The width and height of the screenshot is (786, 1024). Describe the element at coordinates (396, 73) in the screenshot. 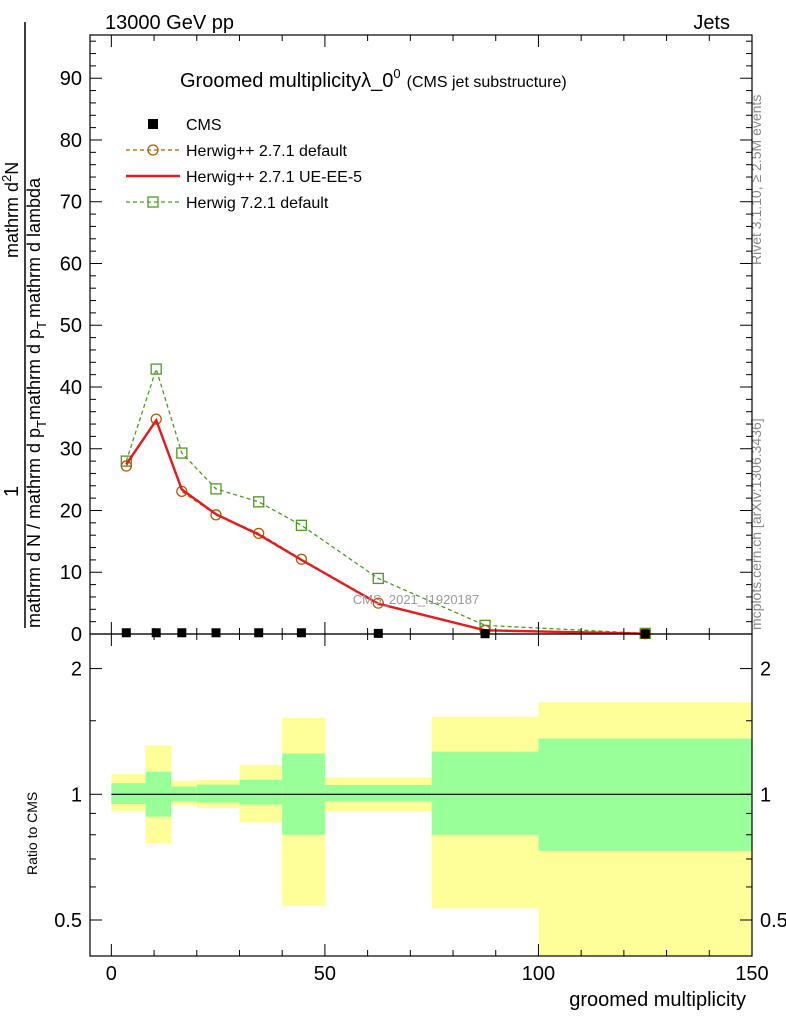

I see `plot-title-sup: 0` at that location.